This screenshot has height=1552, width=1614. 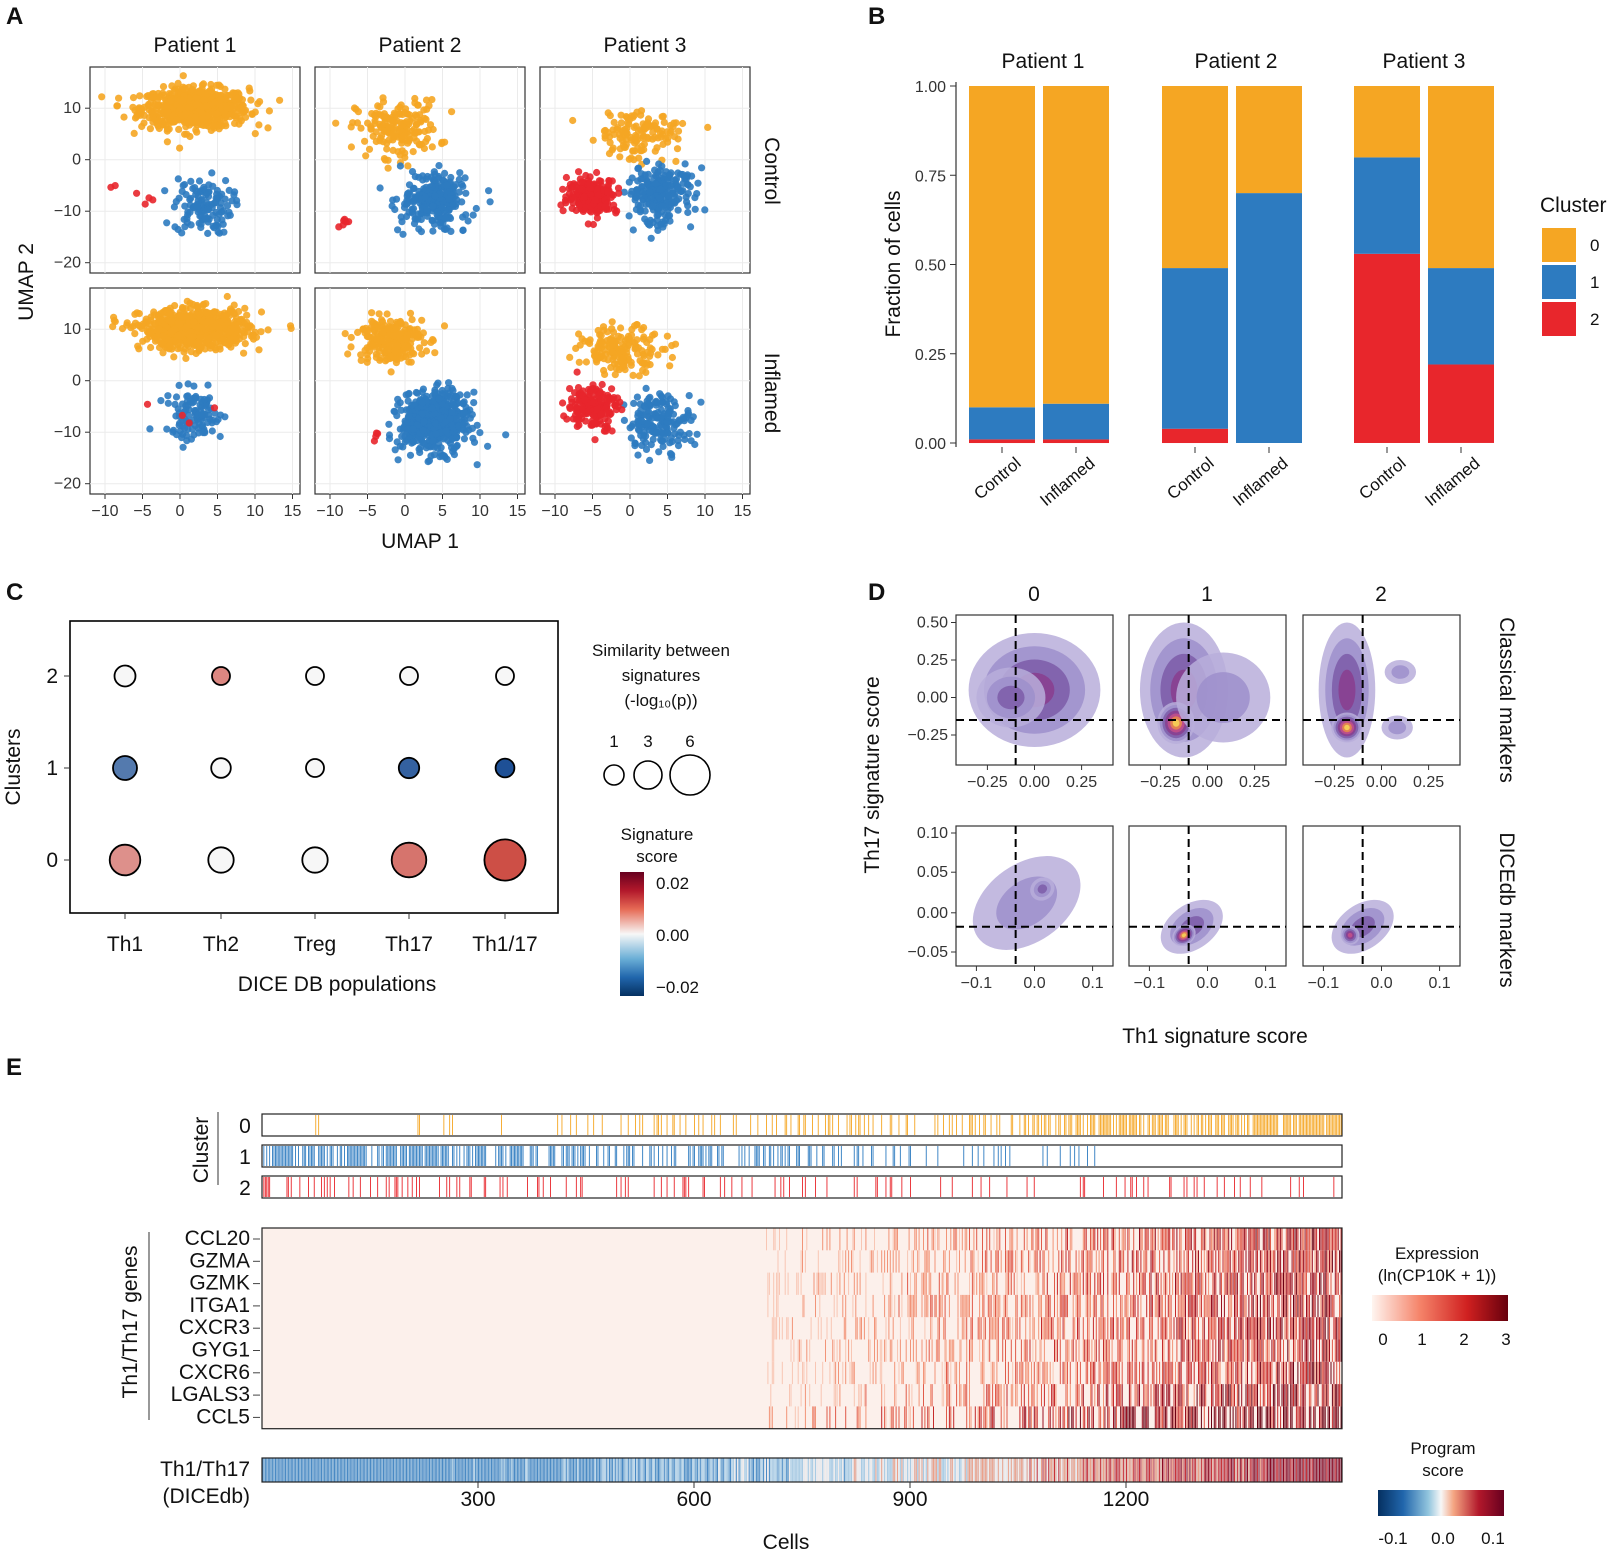 What do you see at coordinates (409, 768) in the screenshot?
I see `dot-point` at bounding box center [409, 768].